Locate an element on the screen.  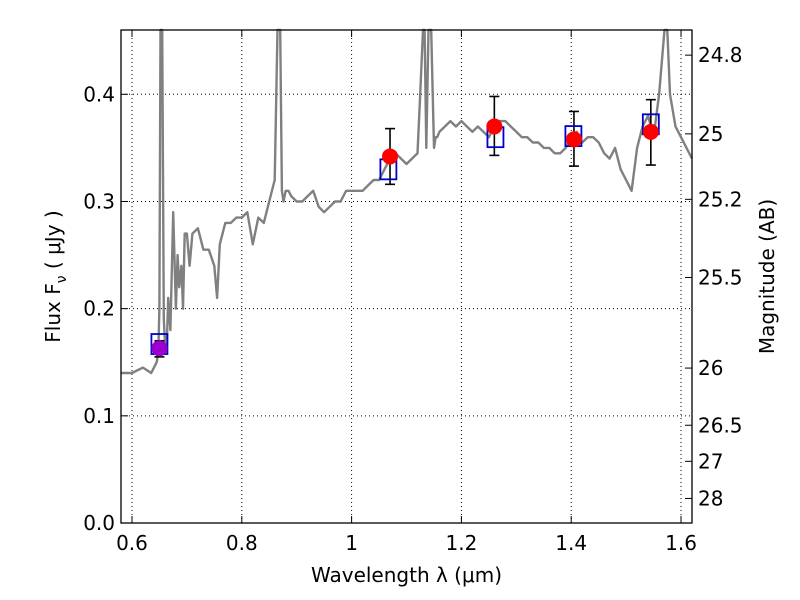
y-axis-title: Flux Fν ( μJy ) is located at coordinates (55, 276).